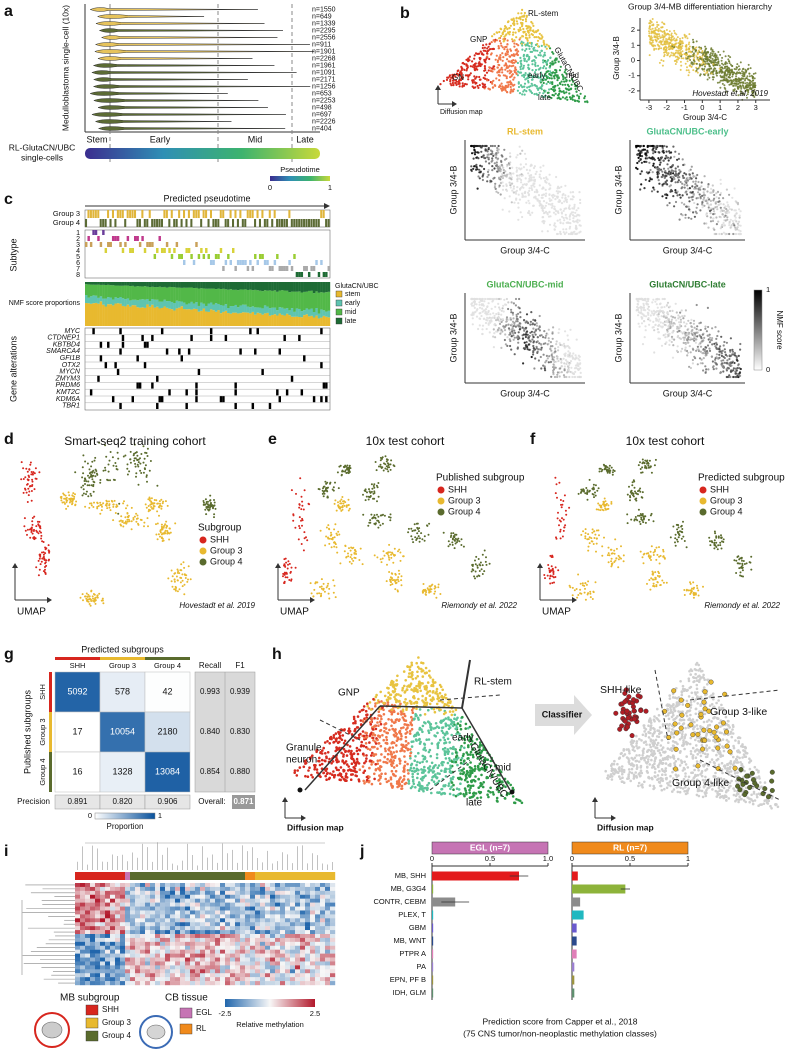 The image size is (786, 1050). I want to click on axis-label: Group 3/4-C, so click(705, 117).